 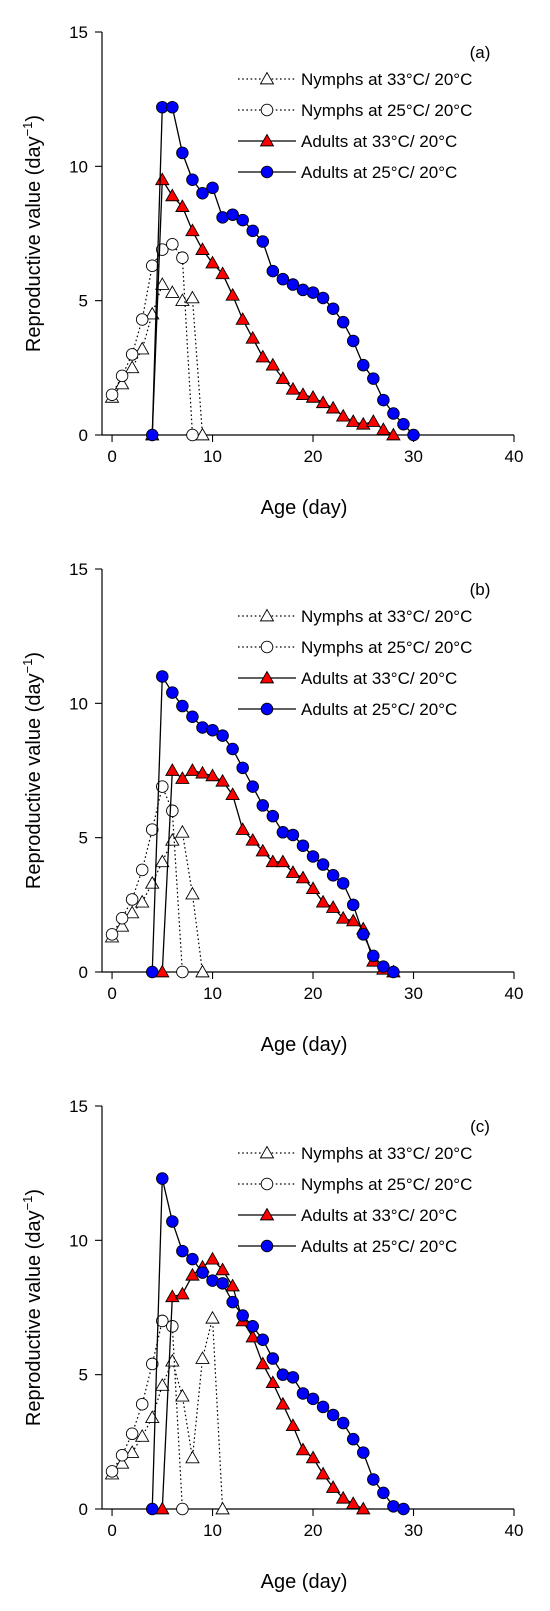 I want to click on panel-label: (a), so click(x=480, y=52).